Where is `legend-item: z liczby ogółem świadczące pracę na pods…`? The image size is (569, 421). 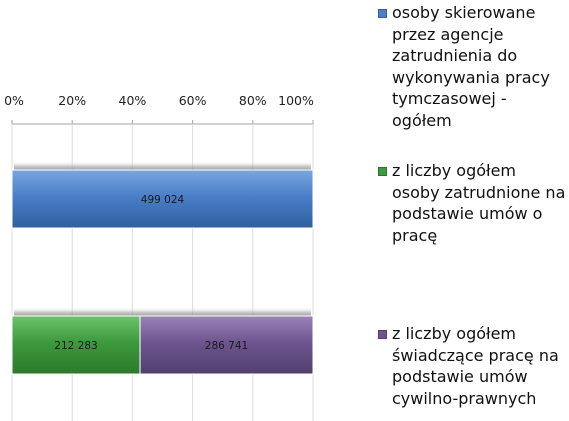
legend-item: z liczby ogółem świadczące pracę na pods… is located at coordinates (473, 366).